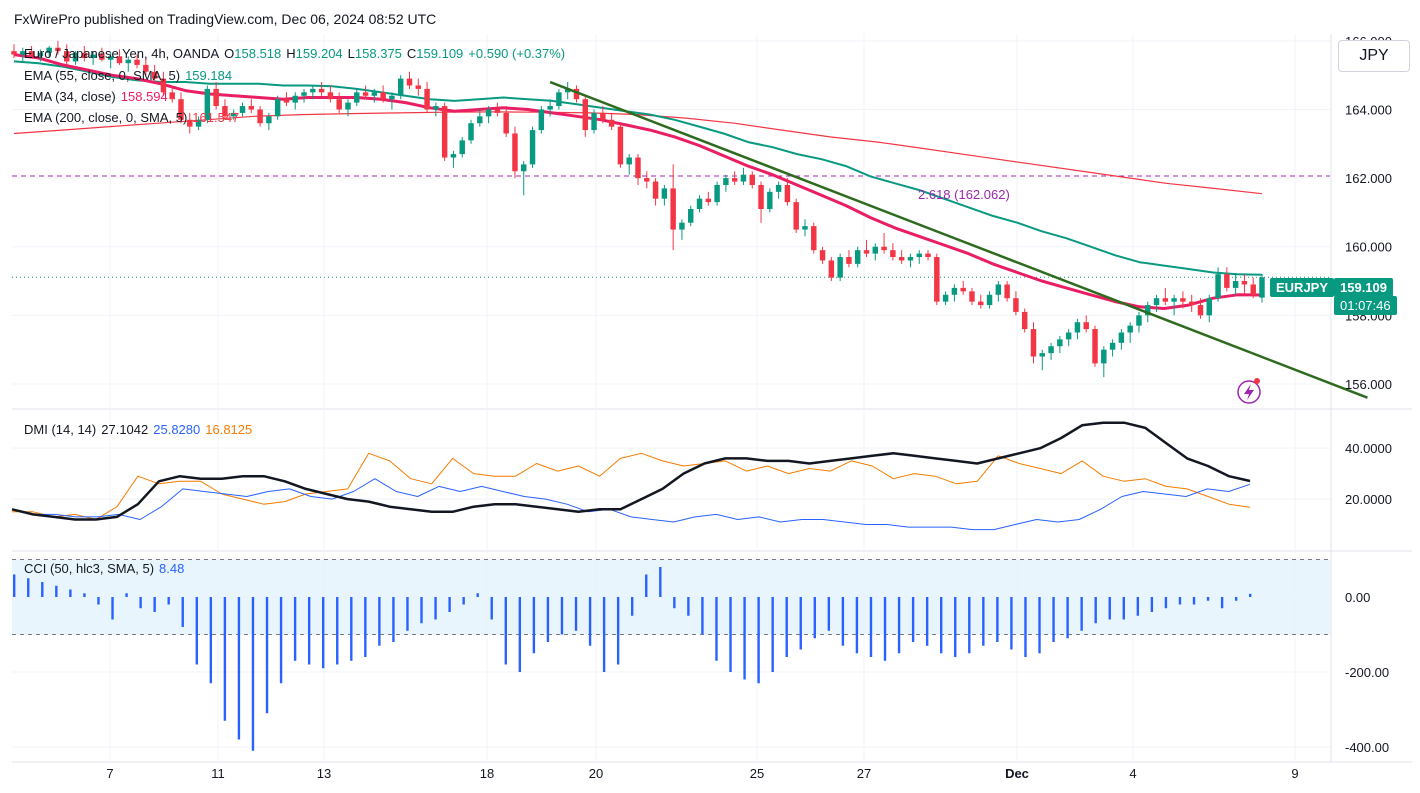 Image resolution: width=1420 pixels, height=793 pixels. Describe the element at coordinates (102, 75) in the screenshot. I see `ema55-label: EMA (55, close, 0, SMA, 5)` at that location.